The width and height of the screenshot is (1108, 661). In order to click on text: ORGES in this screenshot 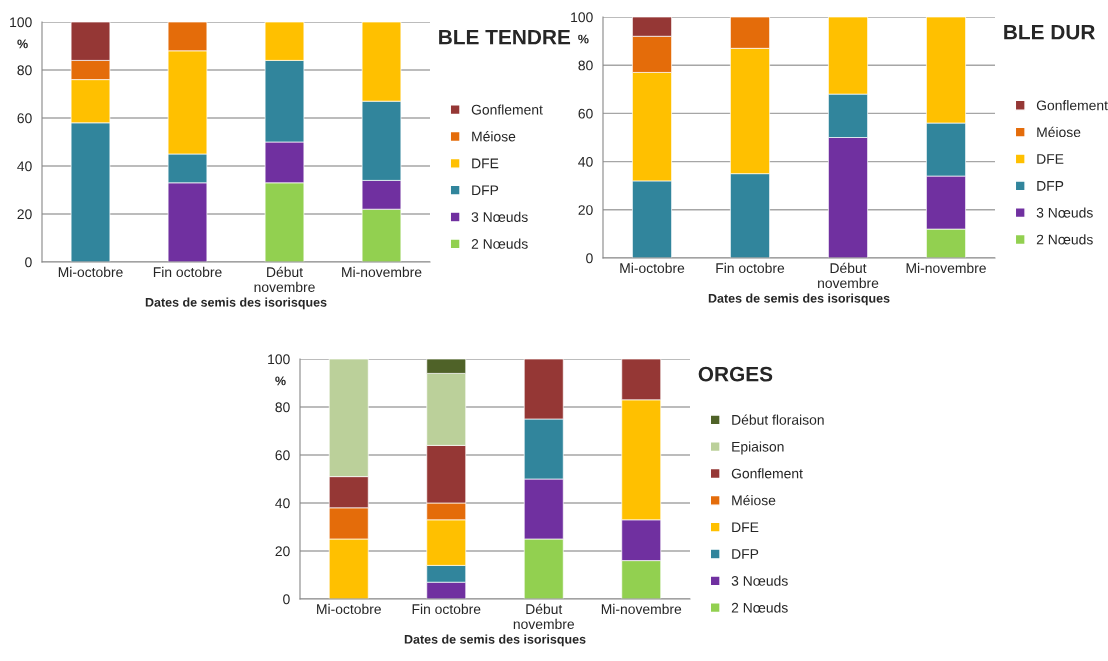, I will do `click(735, 374)`.